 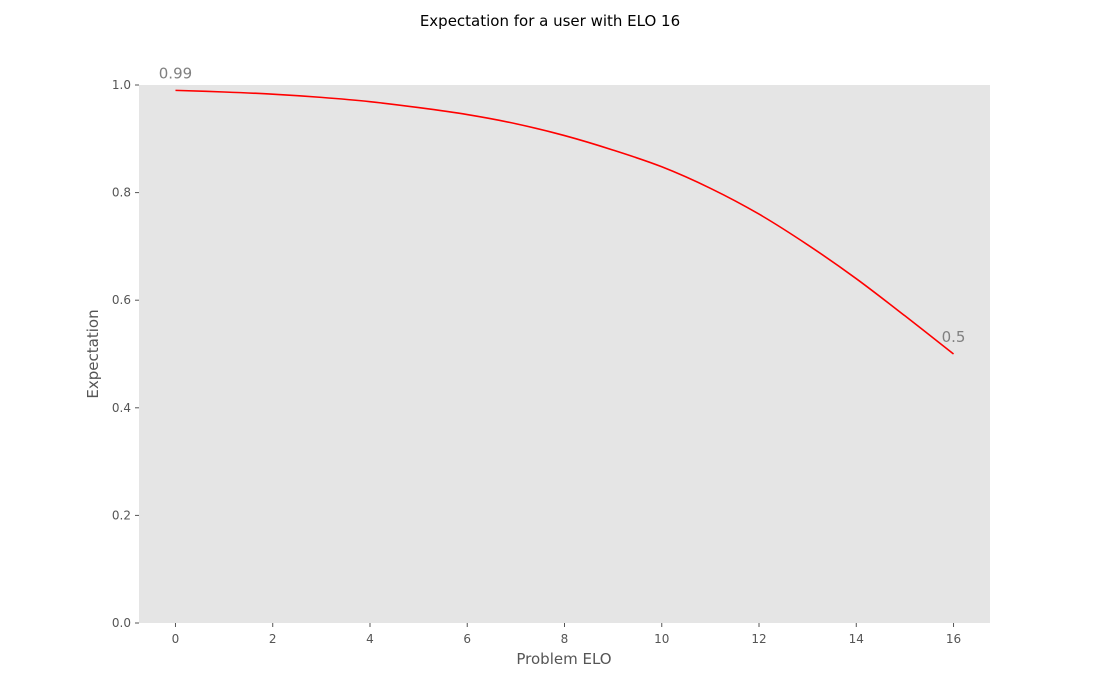 I want to click on chart-title: Expectation for a user with ELO 16, so click(x=550, y=21).